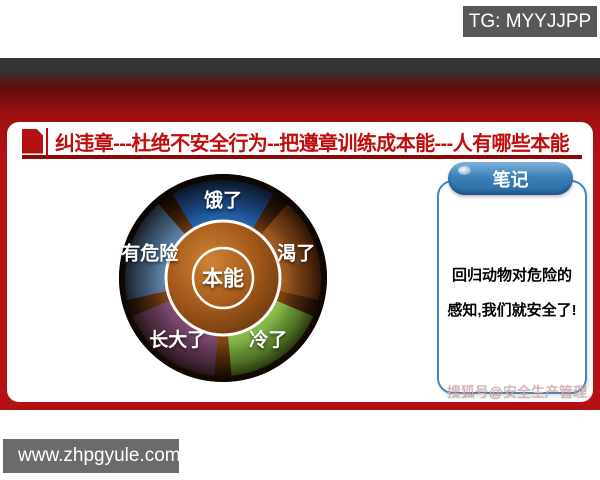 This screenshot has height=480, width=600. I want to click on notes-header-pill: 笔记, so click(510, 178).